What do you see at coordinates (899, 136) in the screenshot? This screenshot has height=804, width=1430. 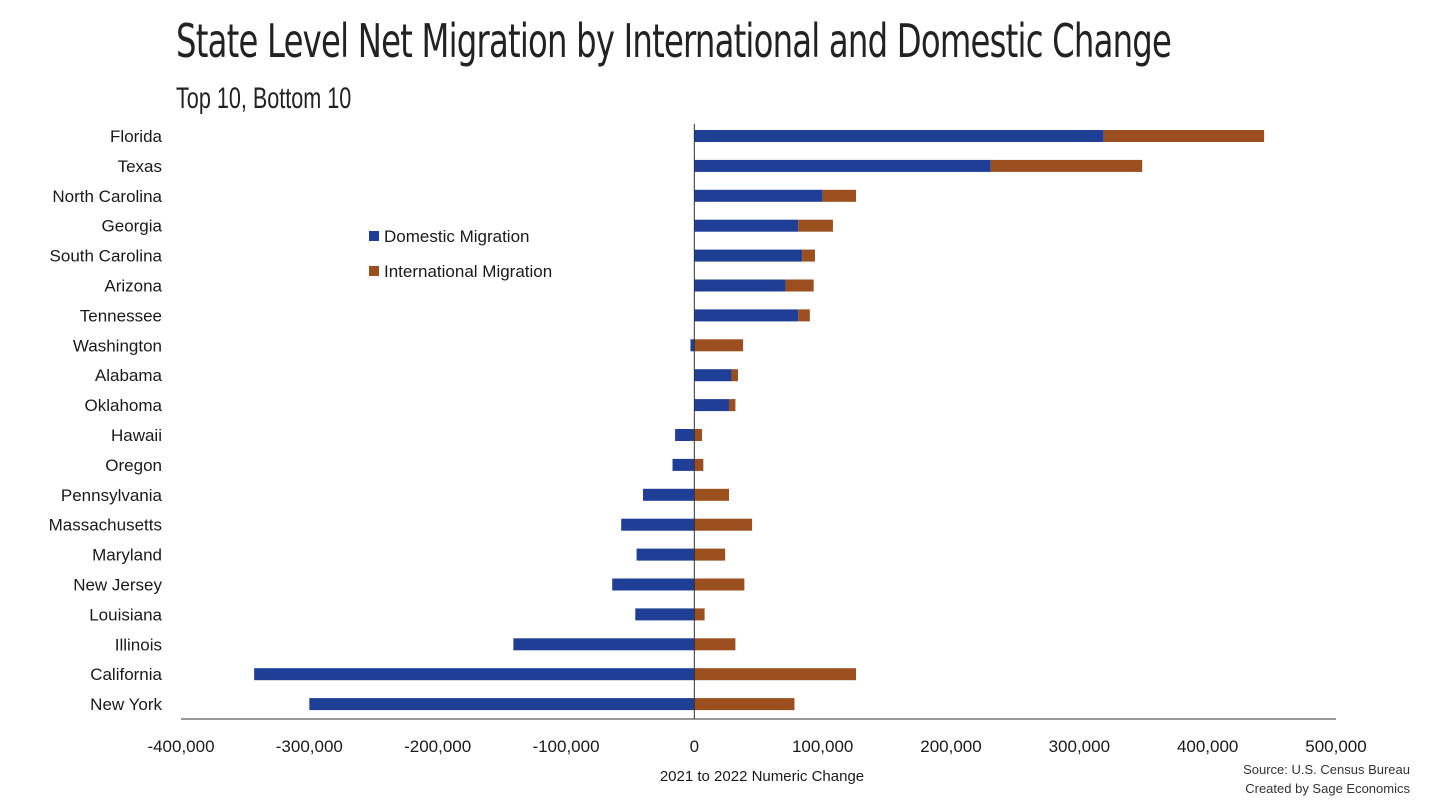 I see `bar-florida-domestic` at bounding box center [899, 136].